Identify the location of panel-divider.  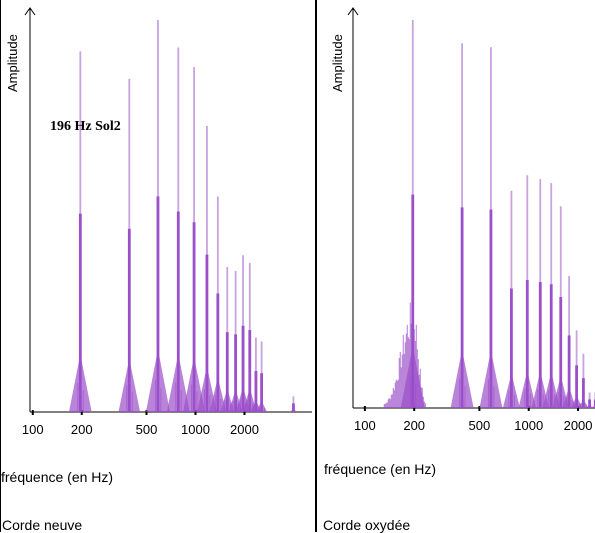
(316, 266).